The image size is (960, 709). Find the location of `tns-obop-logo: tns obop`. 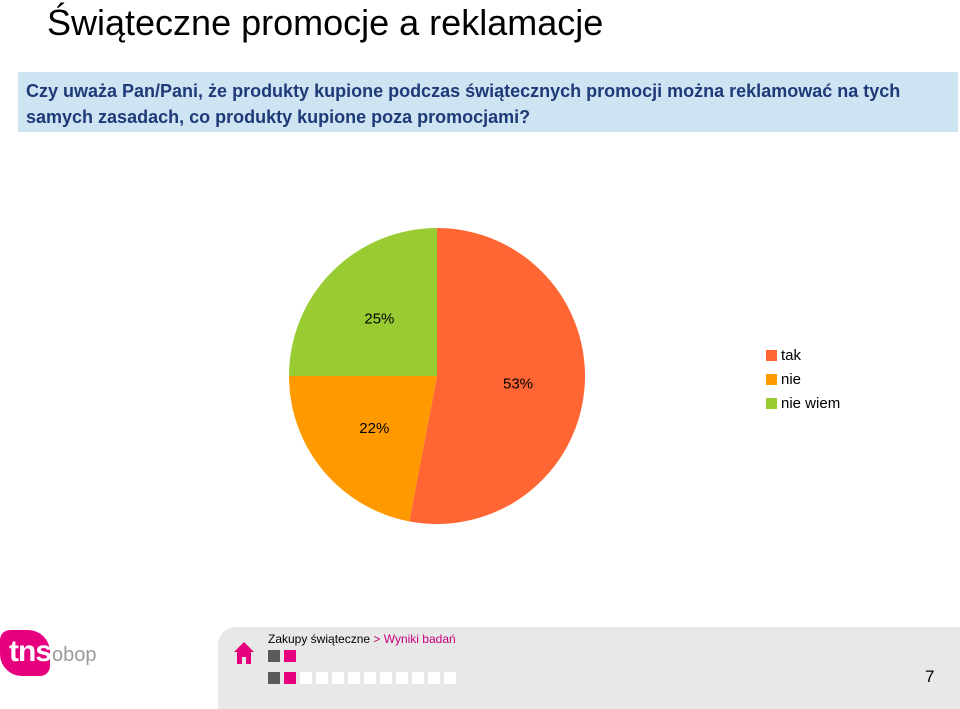

tns-obop-logo: tns obop is located at coordinates (48, 654).